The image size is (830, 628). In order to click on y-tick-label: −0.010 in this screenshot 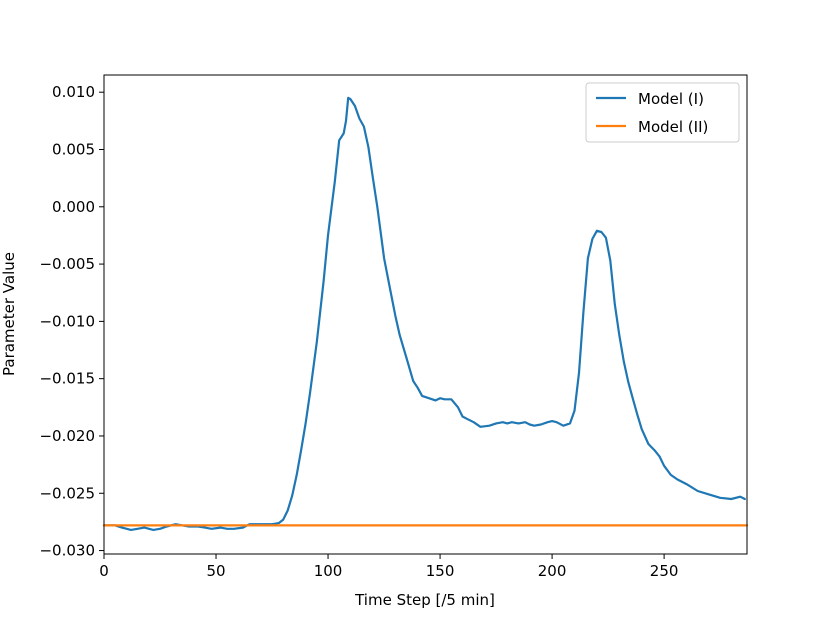, I will do `click(67, 321)`.